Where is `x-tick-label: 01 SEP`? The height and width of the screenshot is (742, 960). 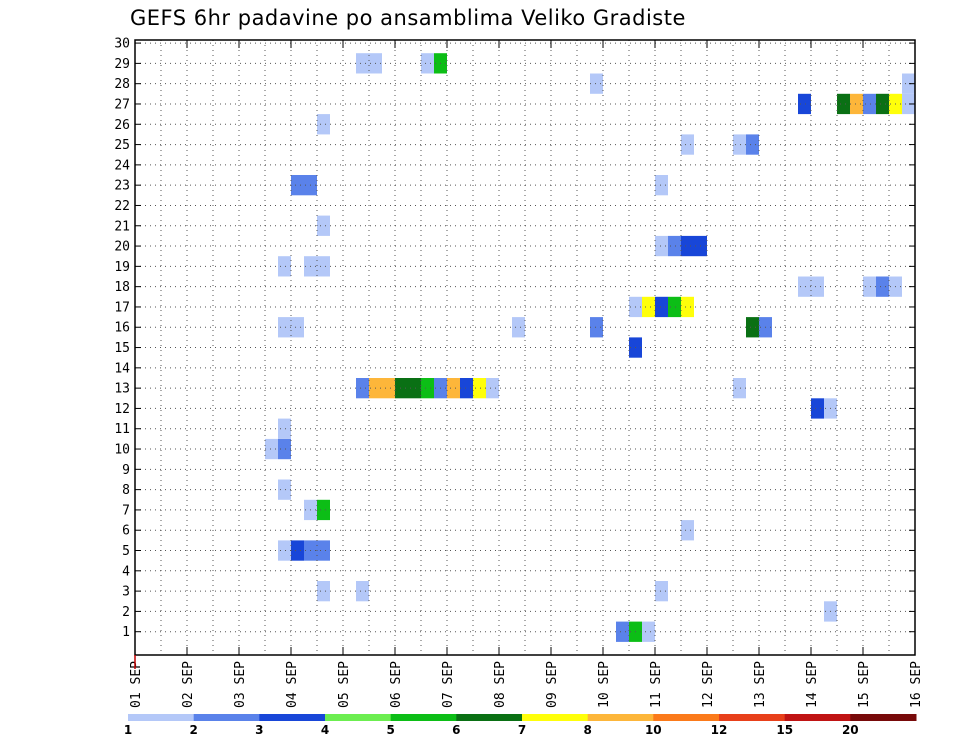 x-tick-label: 01 SEP is located at coordinates (136, 684).